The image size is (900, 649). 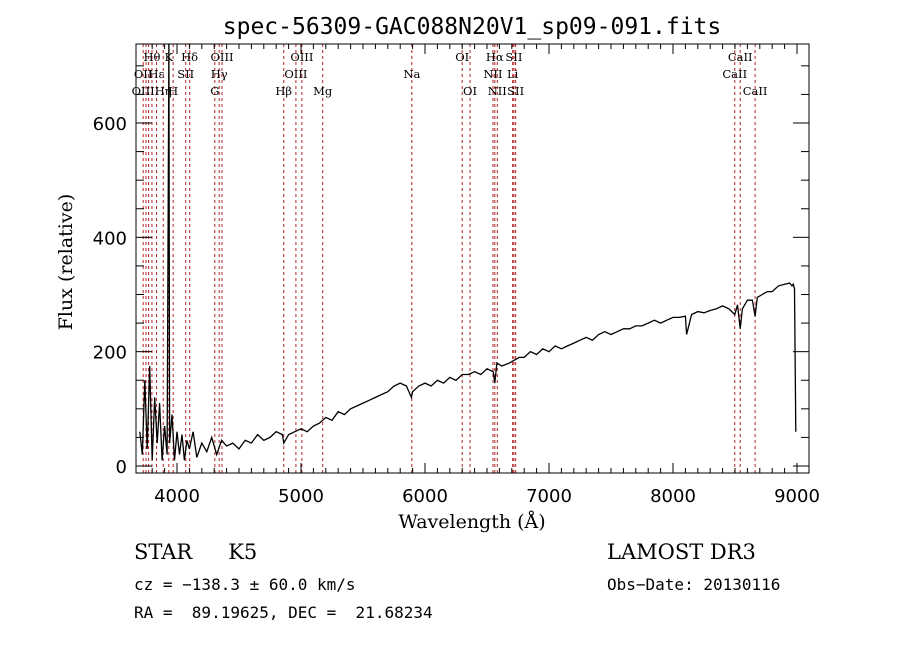 I want to click on redshift-text: cz = −138.3 ± 60.0 km/s, so click(x=245, y=584).